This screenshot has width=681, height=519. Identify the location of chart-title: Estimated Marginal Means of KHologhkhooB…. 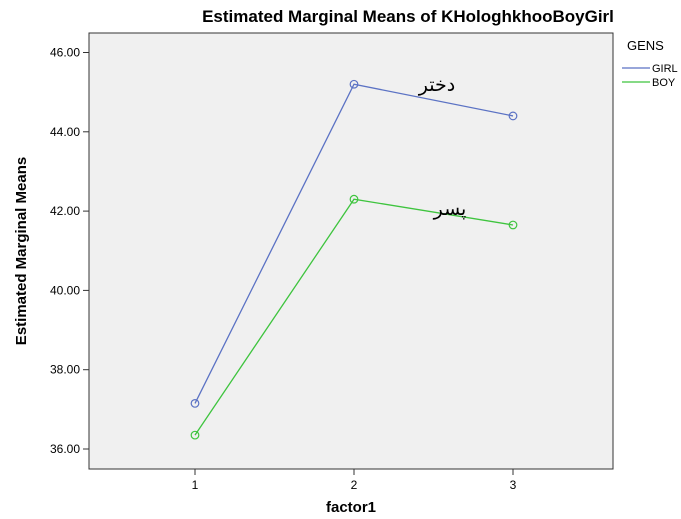
(408, 16).